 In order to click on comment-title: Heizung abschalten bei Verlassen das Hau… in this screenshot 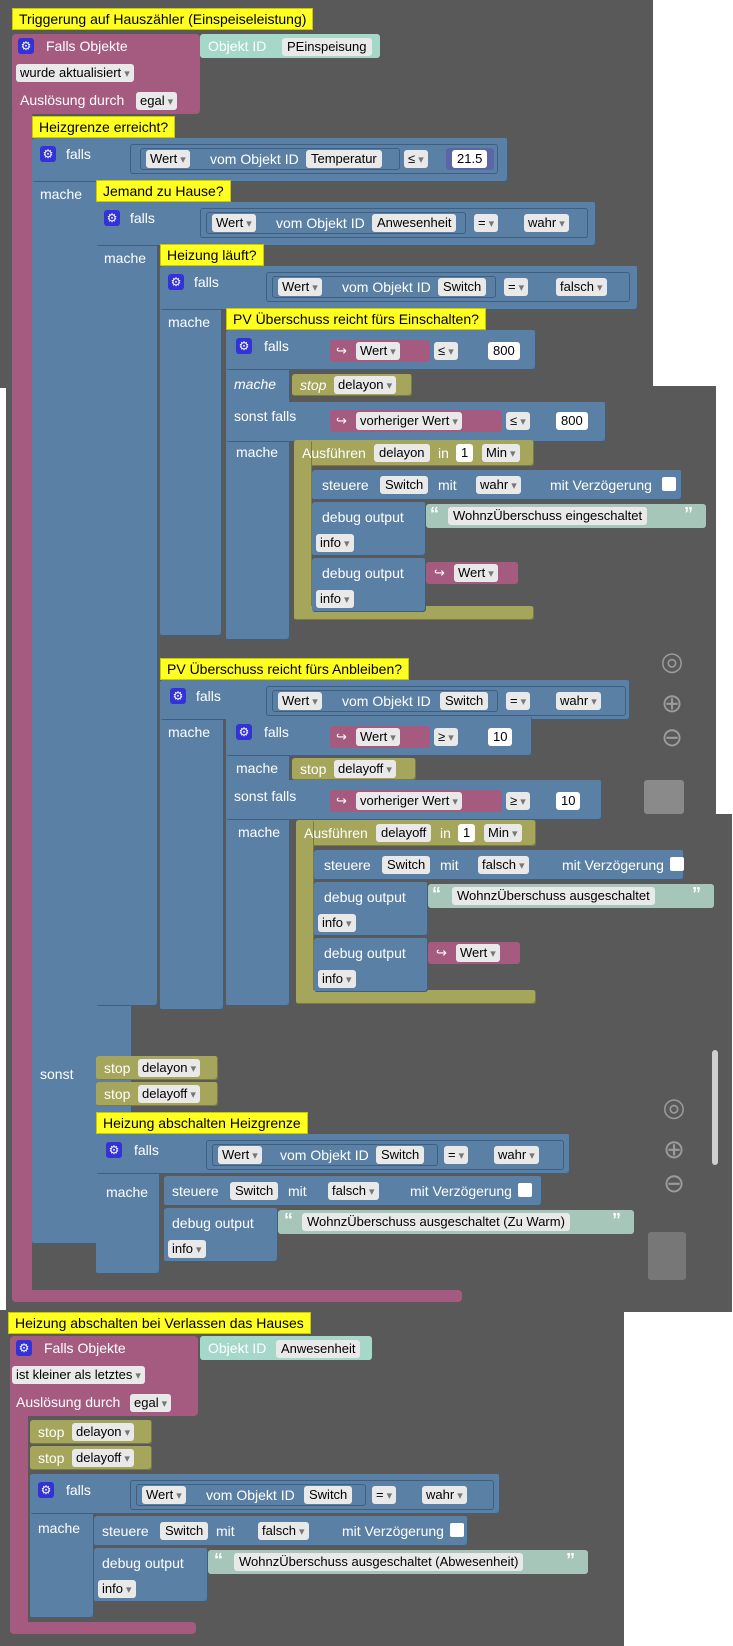, I will do `click(159, 1323)`.